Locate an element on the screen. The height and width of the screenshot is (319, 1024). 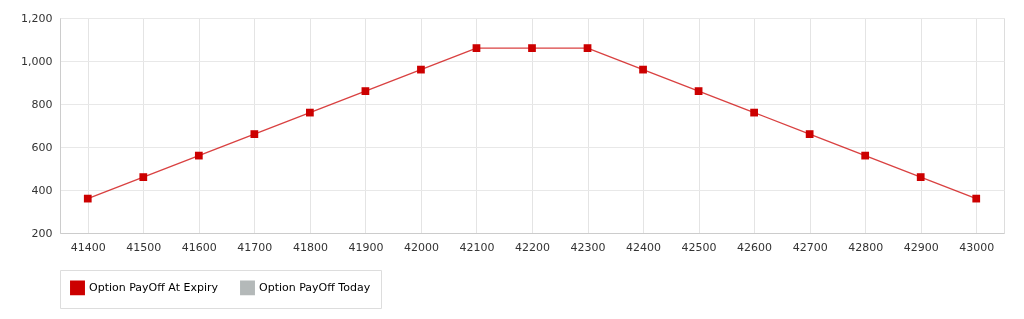
x-tick-label: 41700 is located at coordinates (255, 247).